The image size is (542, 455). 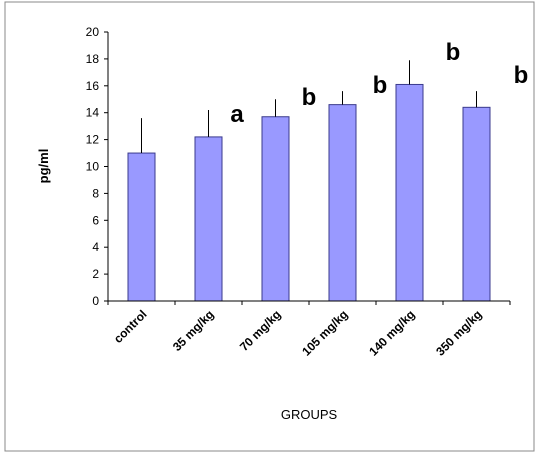 What do you see at coordinates (93, 32) in the screenshot?
I see `y-tick-label: 20` at bounding box center [93, 32].